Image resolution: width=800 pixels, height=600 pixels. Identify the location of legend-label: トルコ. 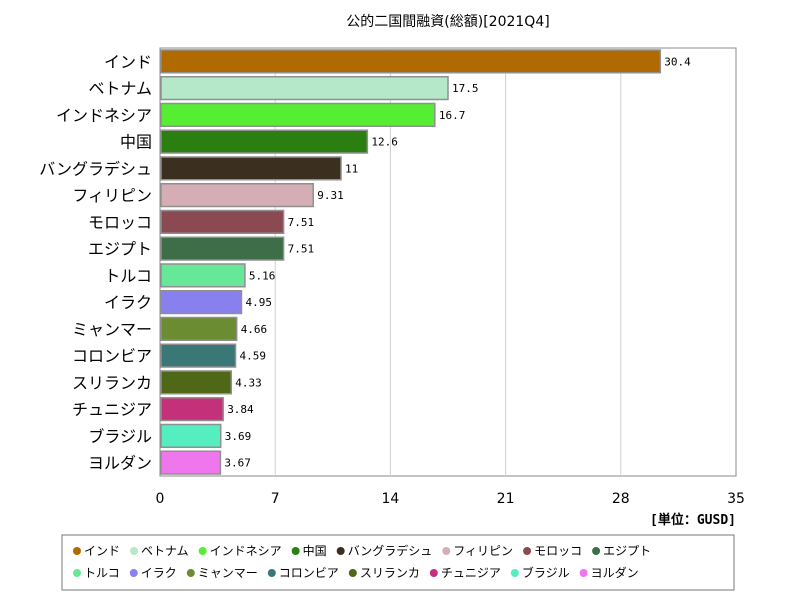
(102, 573).